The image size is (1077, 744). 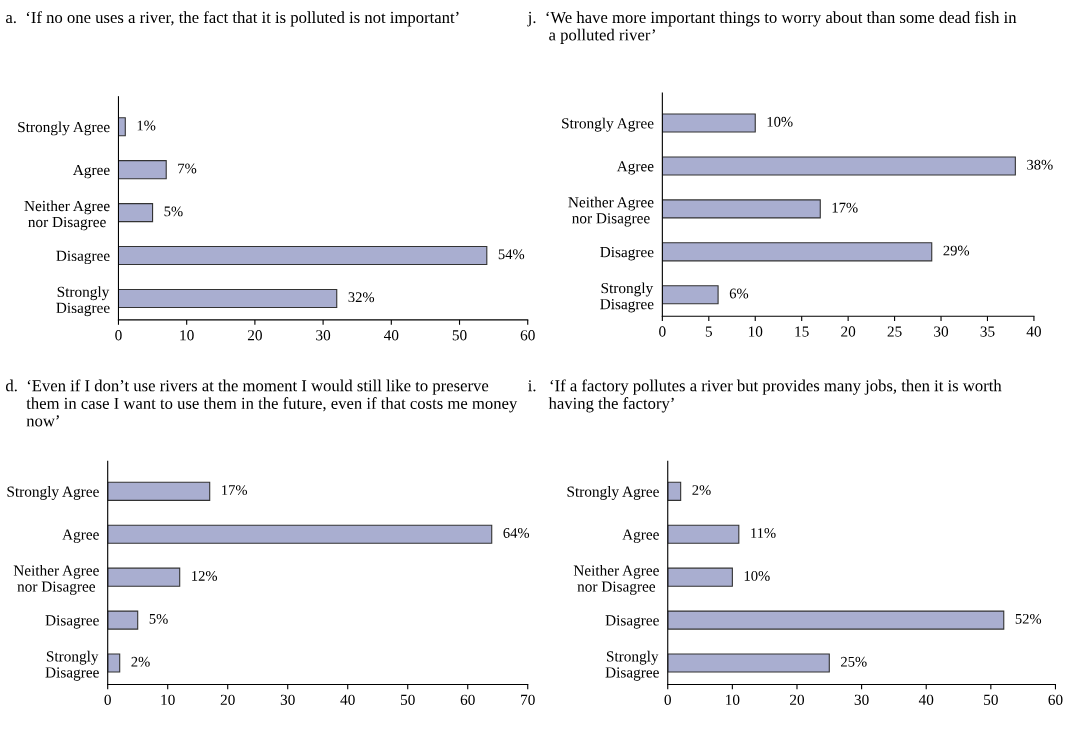 What do you see at coordinates (772, 27) in the screenshot?
I see `chart-title: j. ‘We have more important things to worry about than some dead fish in a polluted river’` at bounding box center [772, 27].